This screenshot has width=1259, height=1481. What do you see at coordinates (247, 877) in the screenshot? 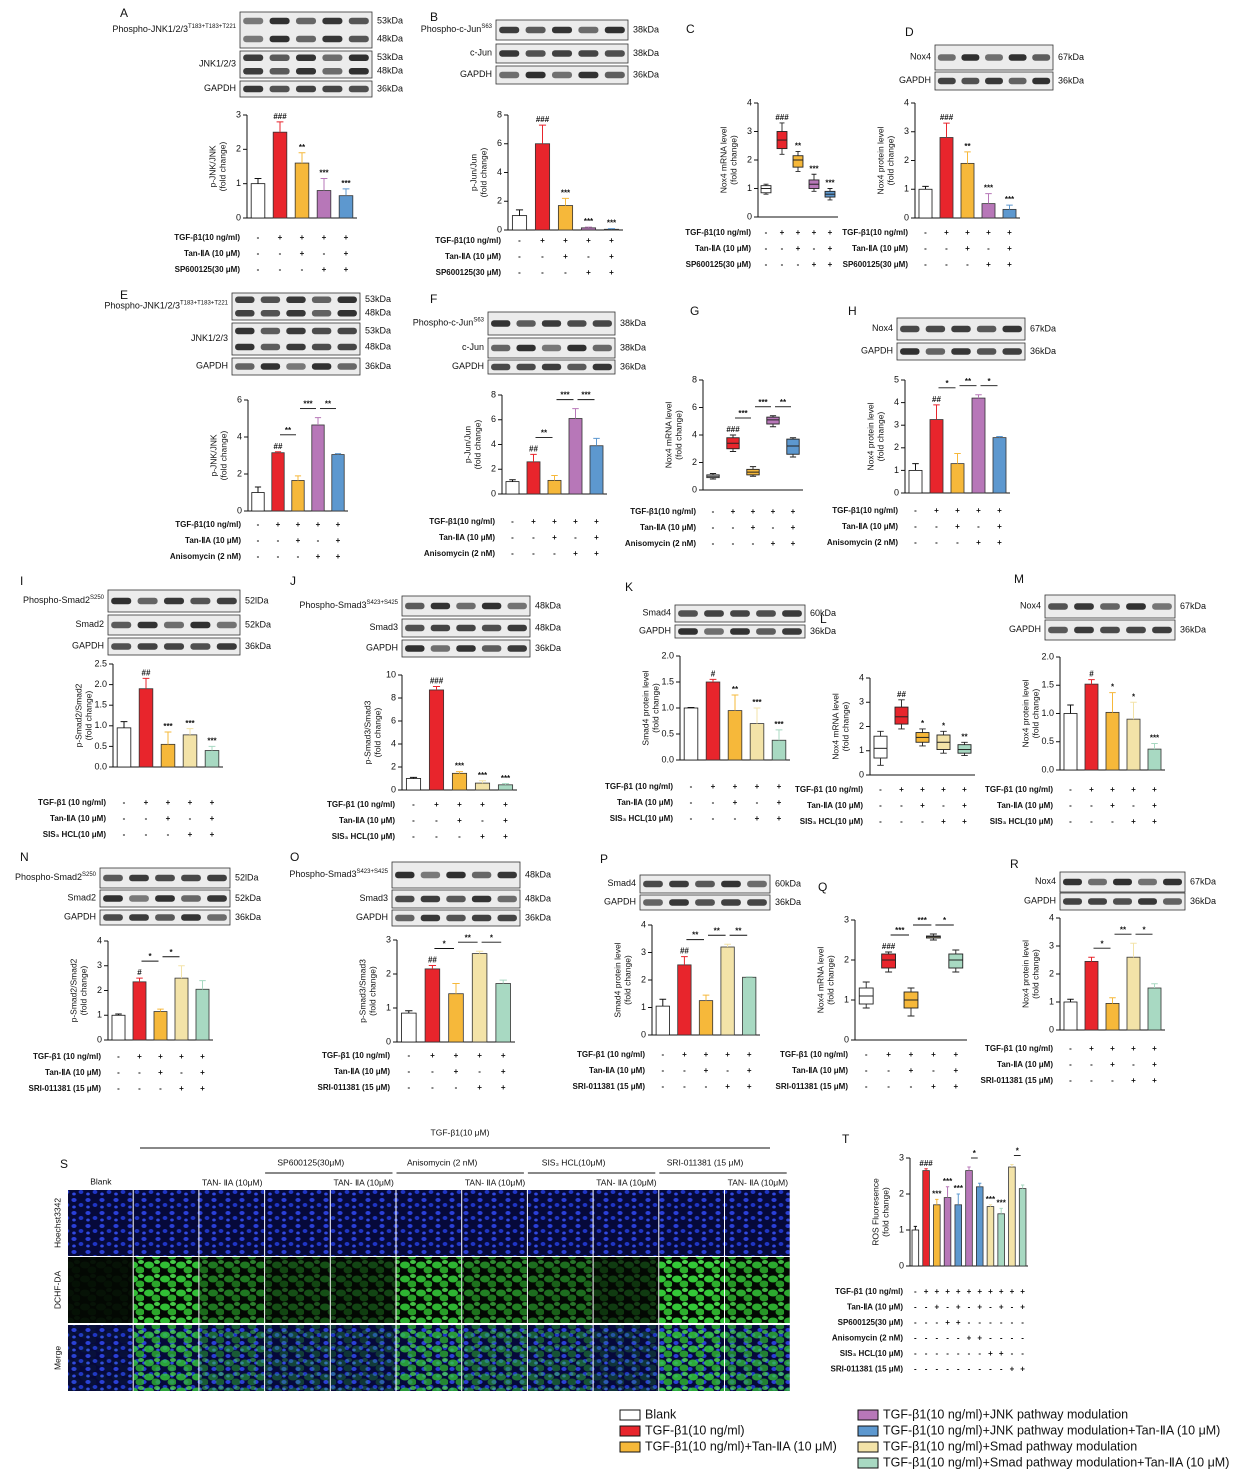
I see `molecular-weight: 52lDa` at bounding box center [247, 877].